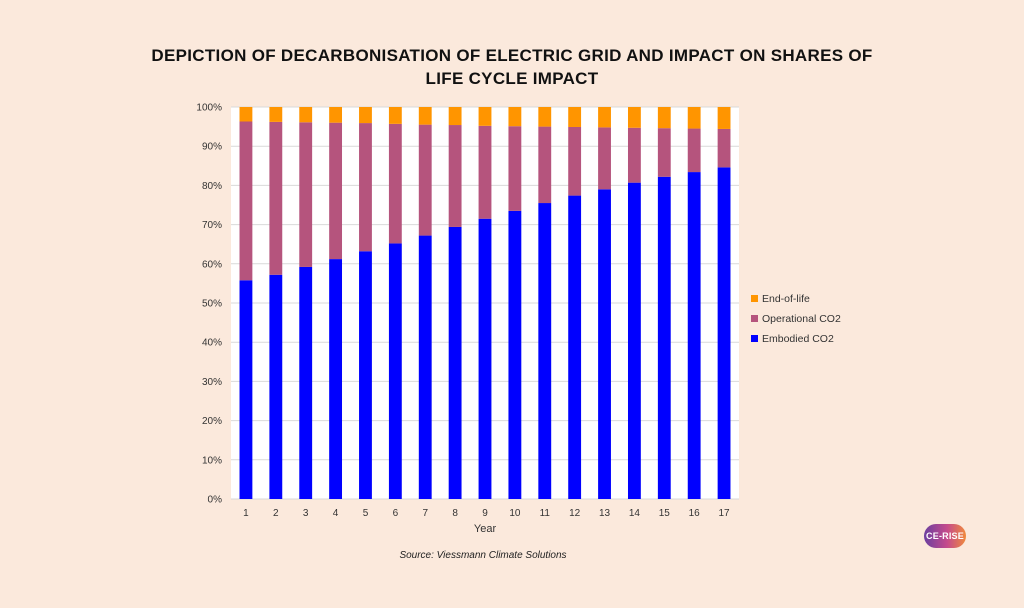 This screenshot has width=1024, height=608. Describe the element at coordinates (212, 147) in the screenshot. I see `y-tick-label: 90%` at that location.